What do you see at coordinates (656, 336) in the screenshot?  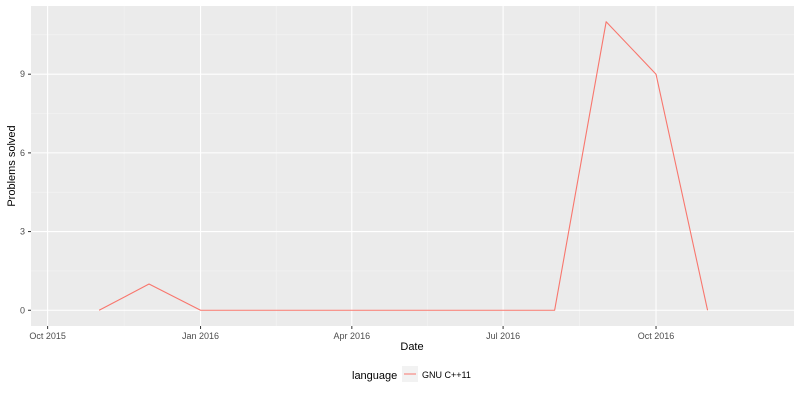 I see `x-tick-label: Oct 2016` at bounding box center [656, 336].